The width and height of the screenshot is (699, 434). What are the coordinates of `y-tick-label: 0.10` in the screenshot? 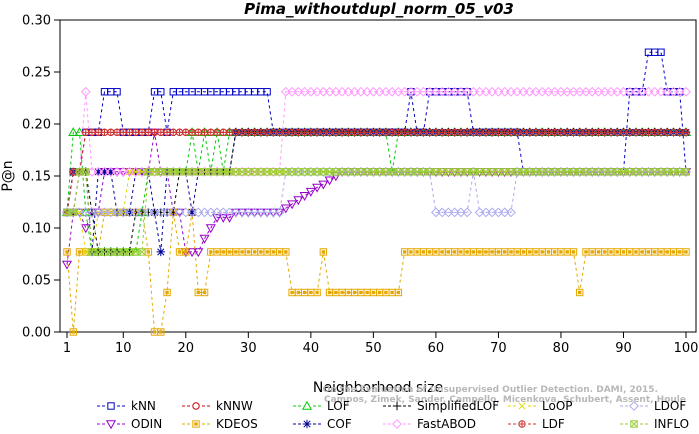 It's located at (36, 229).